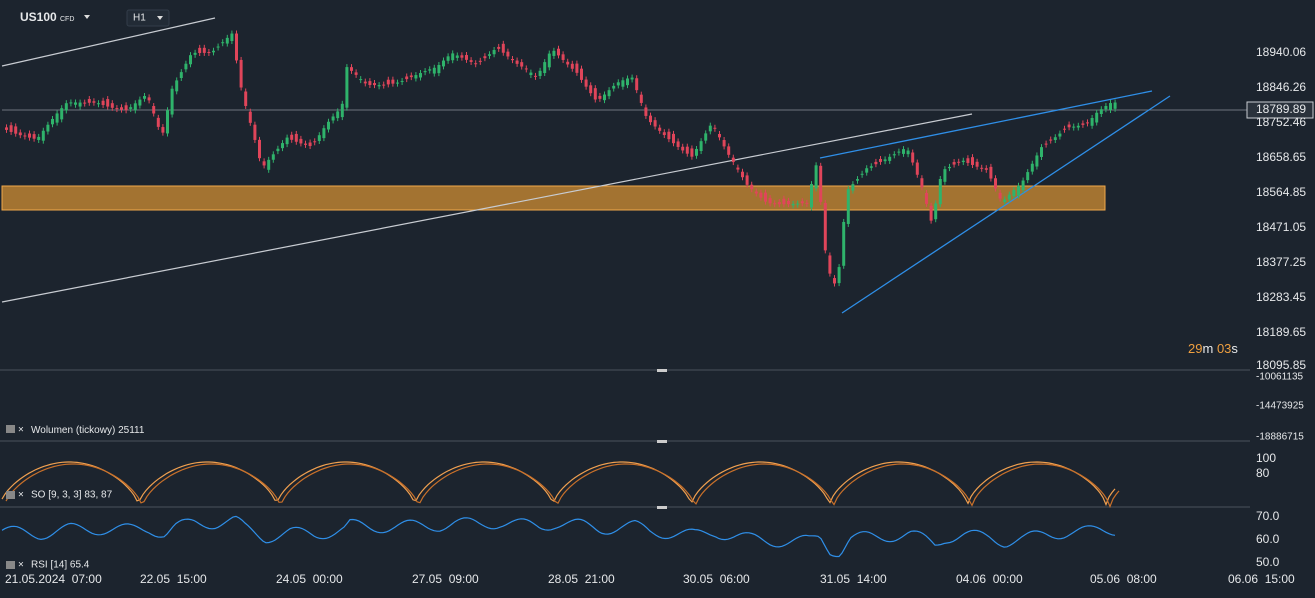 This screenshot has width=1315, height=598. What do you see at coordinates (148, 18) in the screenshot?
I see `timeframe-box` at bounding box center [148, 18].